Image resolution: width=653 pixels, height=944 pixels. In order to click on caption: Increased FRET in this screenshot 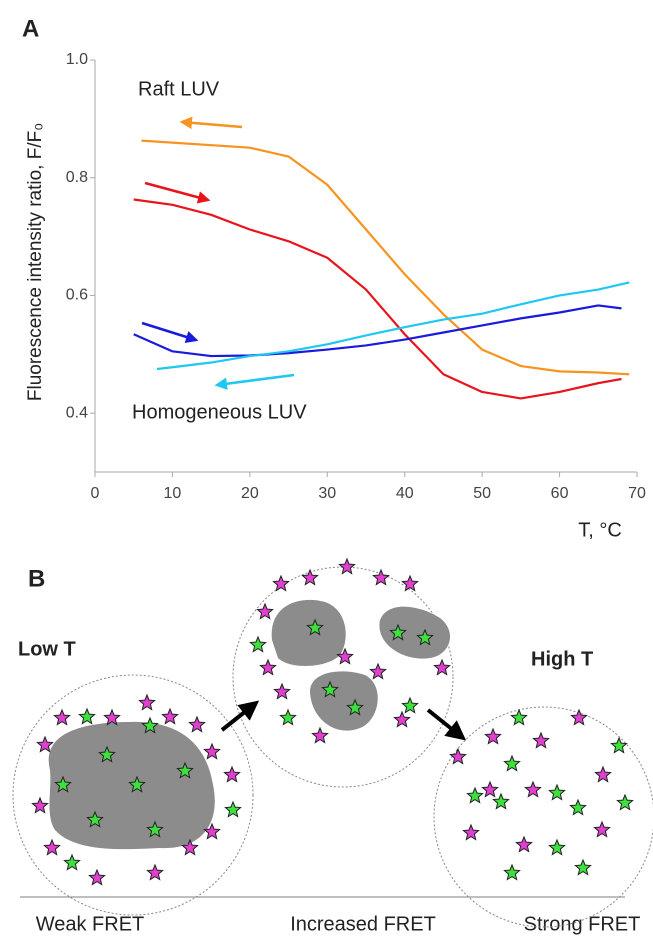, I will do `click(363, 924)`.